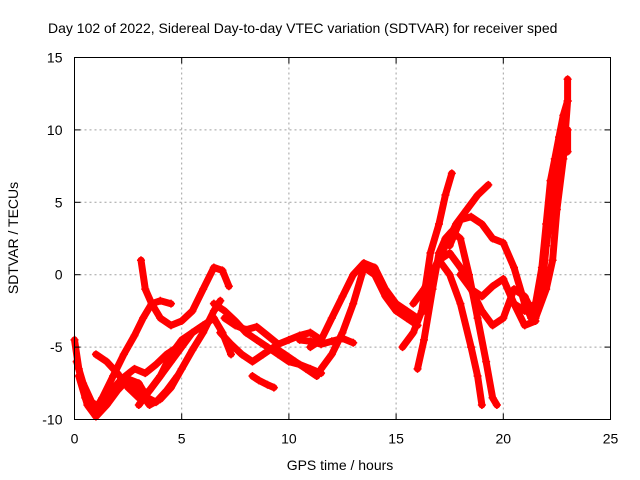 This screenshot has height=480, width=640. I want to click on x-tick-label: 15, so click(396, 439).